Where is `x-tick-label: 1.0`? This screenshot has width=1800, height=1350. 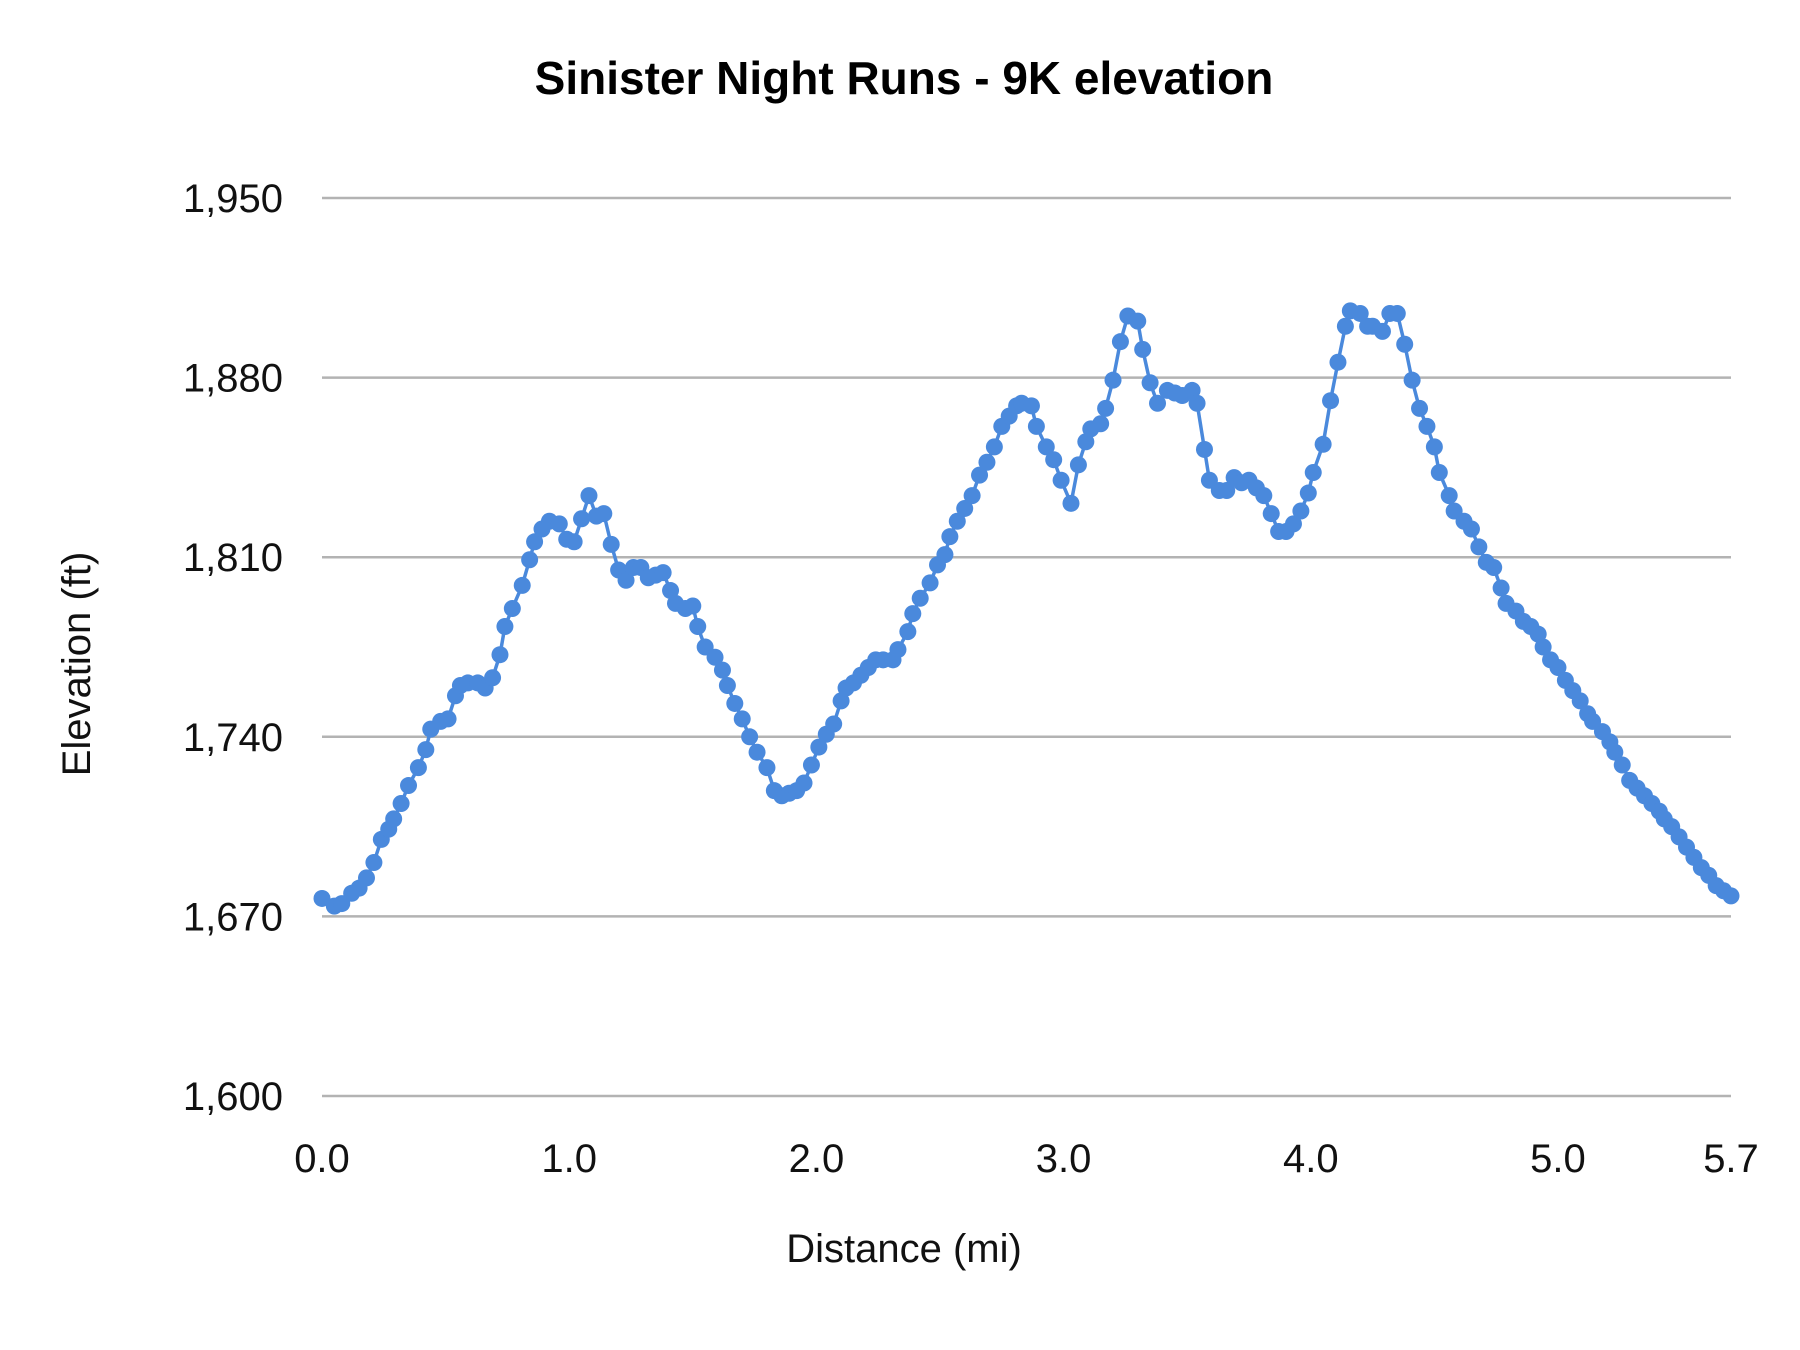
x-tick-label: 1.0 is located at coordinates (569, 1159).